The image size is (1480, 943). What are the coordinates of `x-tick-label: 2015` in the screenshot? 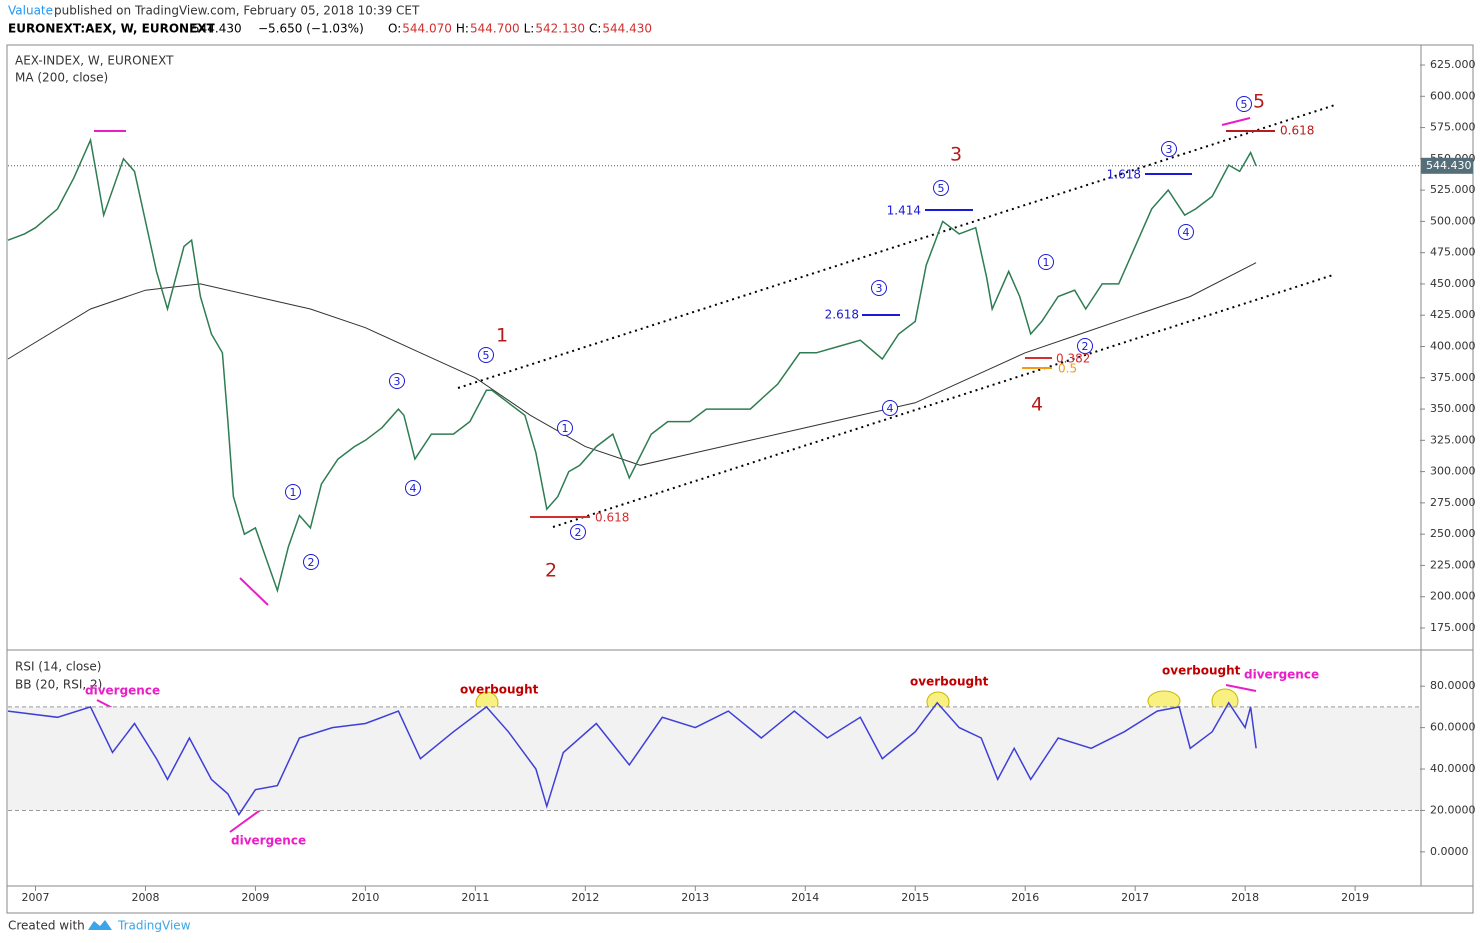 It's located at (915, 897).